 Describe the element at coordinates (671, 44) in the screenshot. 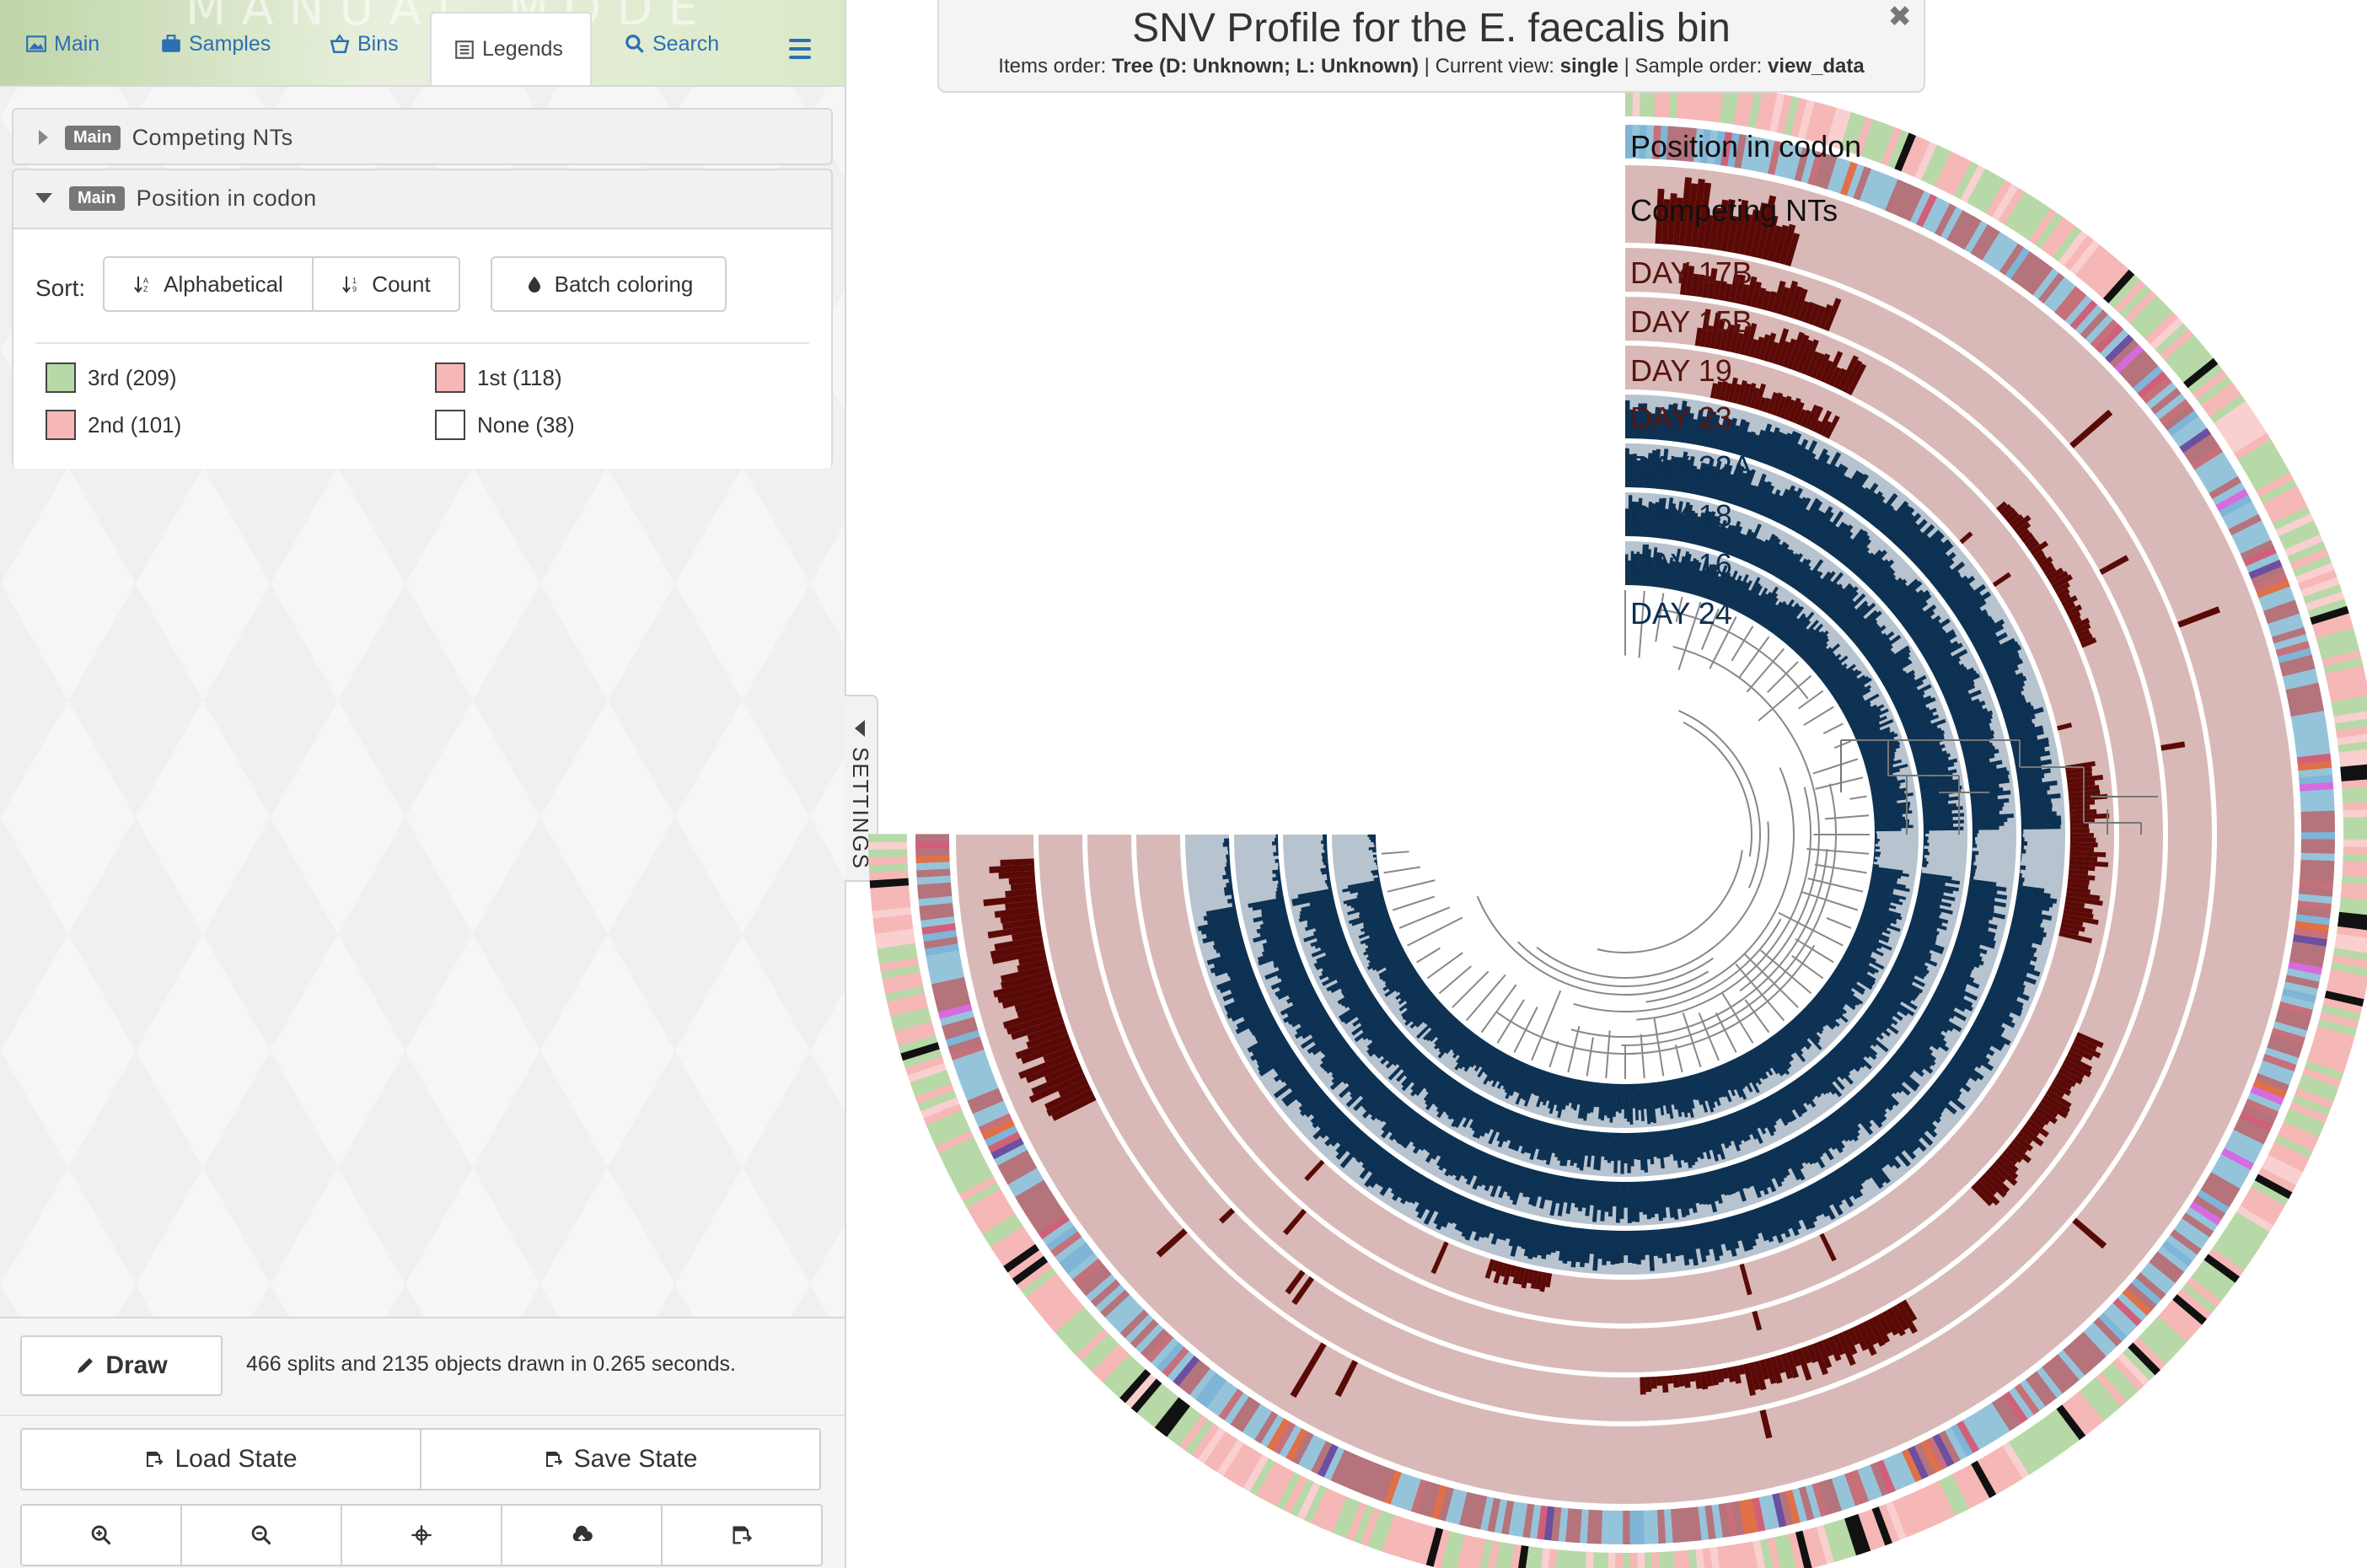

I see `tab-search: Search` at that location.